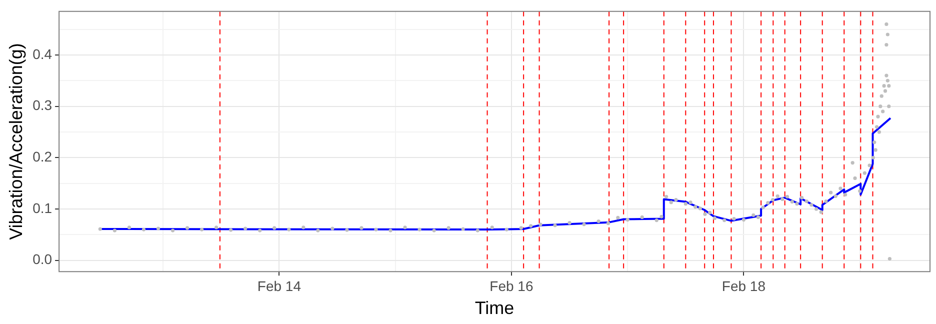  What do you see at coordinates (279, 286) in the screenshot?
I see `x-tick-label: Feb 14` at bounding box center [279, 286].